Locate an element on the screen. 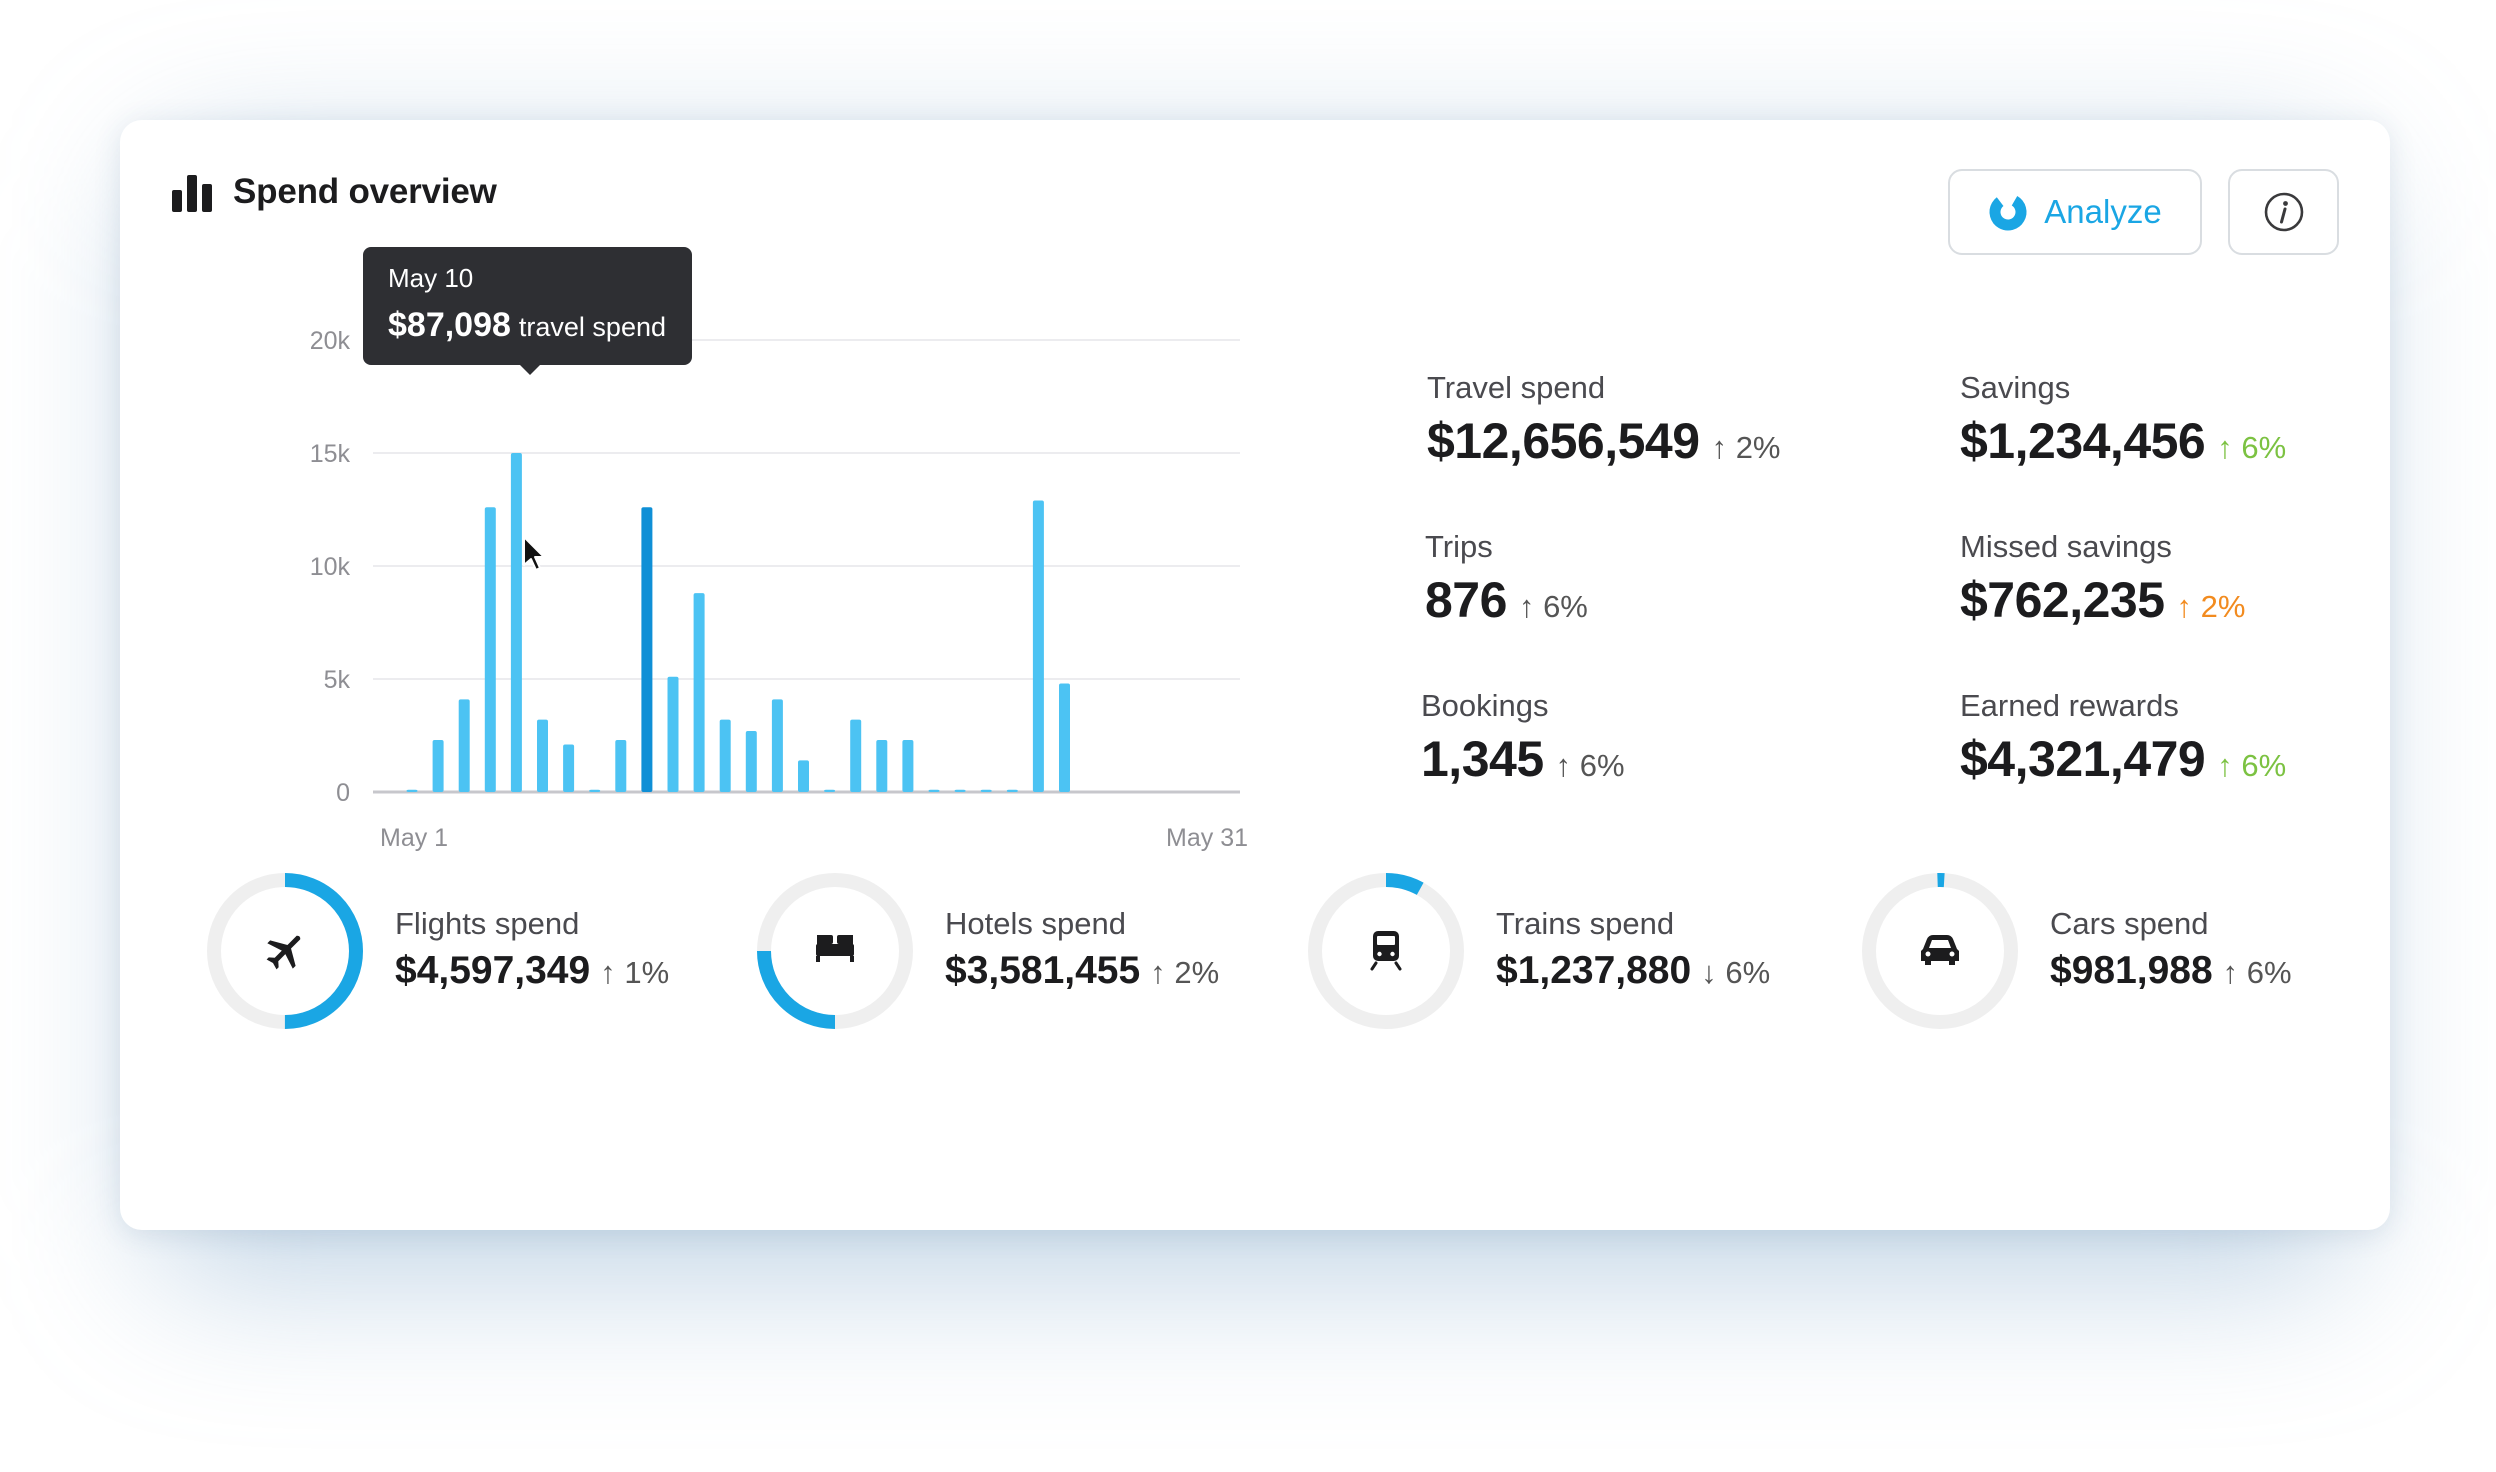 This screenshot has width=2496, height=1472. info-button is located at coordinates (2283, 212).